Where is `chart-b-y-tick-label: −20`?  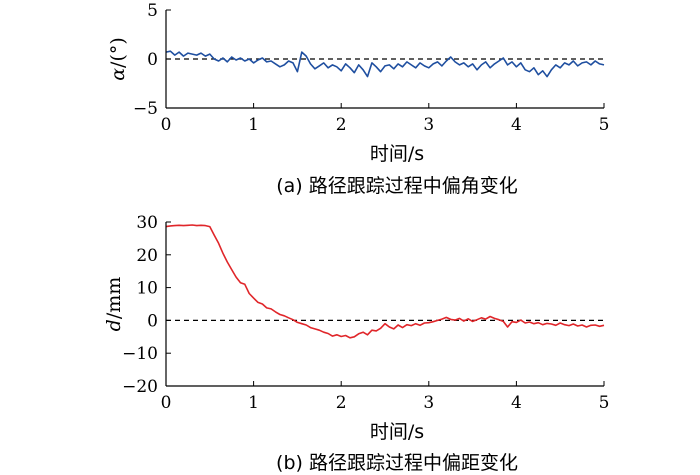 chart-b-y-tick-label: −20 is located at coordinates (140, 387).